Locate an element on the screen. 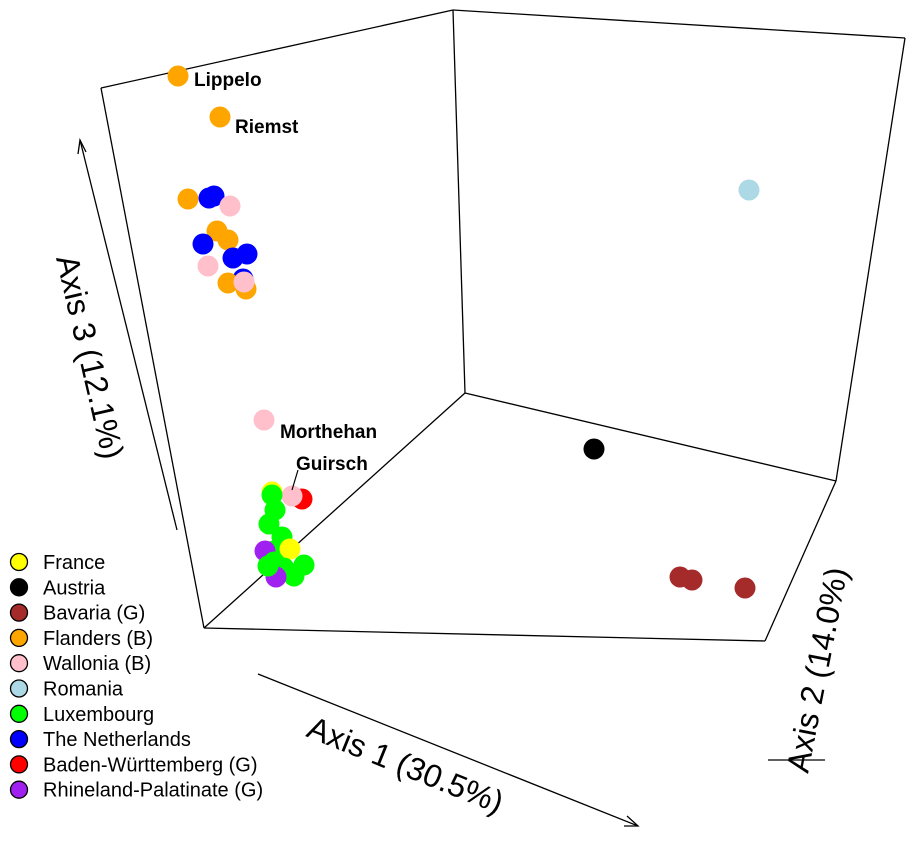 The height and width of the screenshot is (848, 909). point-label: Guirsch is located at coordinates (332, 464).